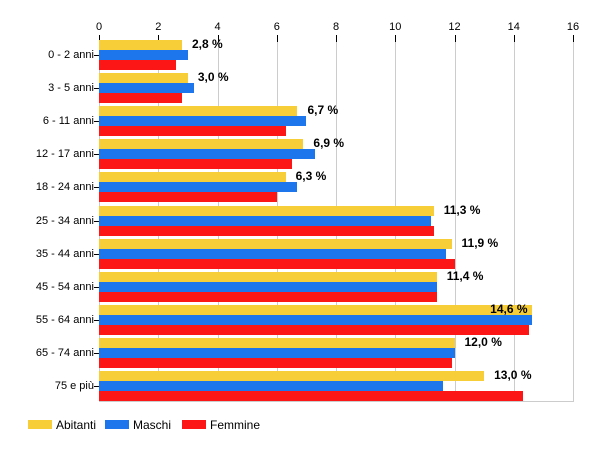 The height and width of the screenshot is (450, 600). Describe the element at coordinates (329, 143) in the screenshot. I see `value-label: 6,9 %` at that location.